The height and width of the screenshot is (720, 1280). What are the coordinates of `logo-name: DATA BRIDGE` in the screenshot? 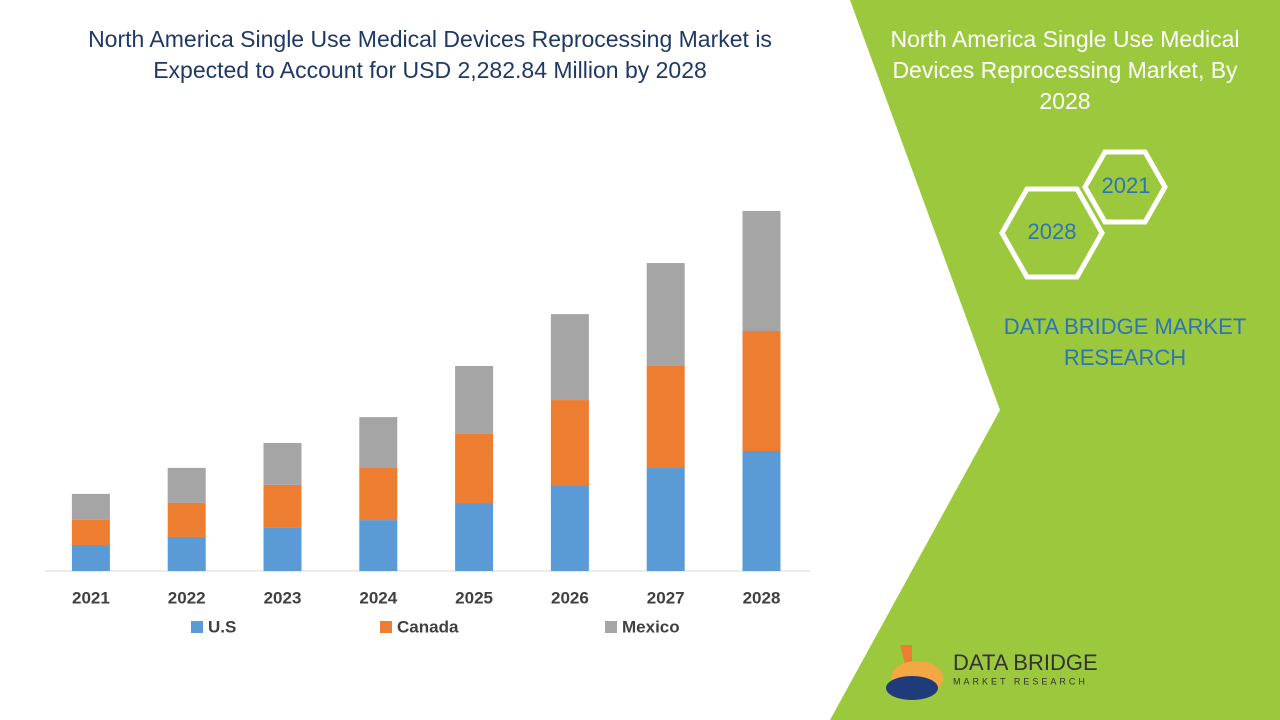 It's located at (1025, 662).